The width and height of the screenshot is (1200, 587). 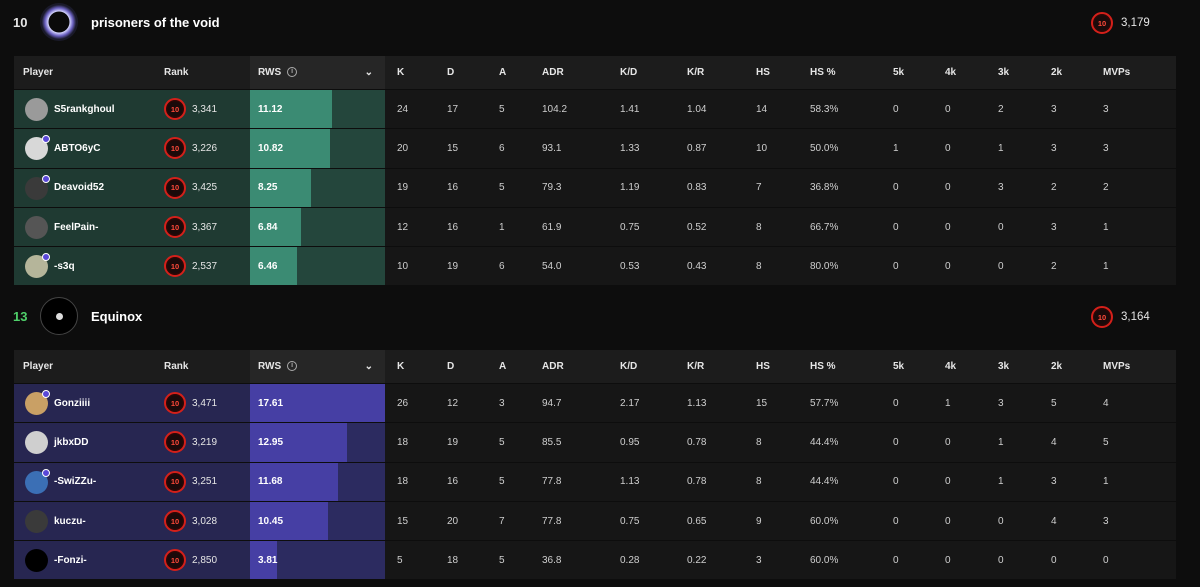 What do you see at coordinates (46, 178) in the screenshot?
I see `badge-icon` at bounding box center [46, 178].